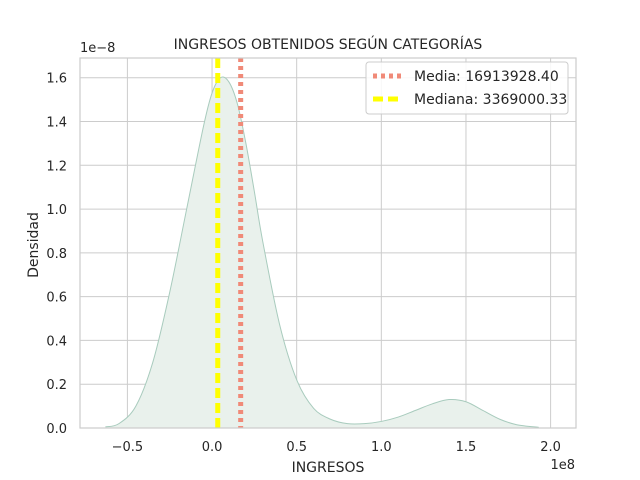  I want to click on y-ticks: 0.0 0.2 0.4 0.6 0.8 1.0 1.2 1.4 1.6, so click(56, 254).